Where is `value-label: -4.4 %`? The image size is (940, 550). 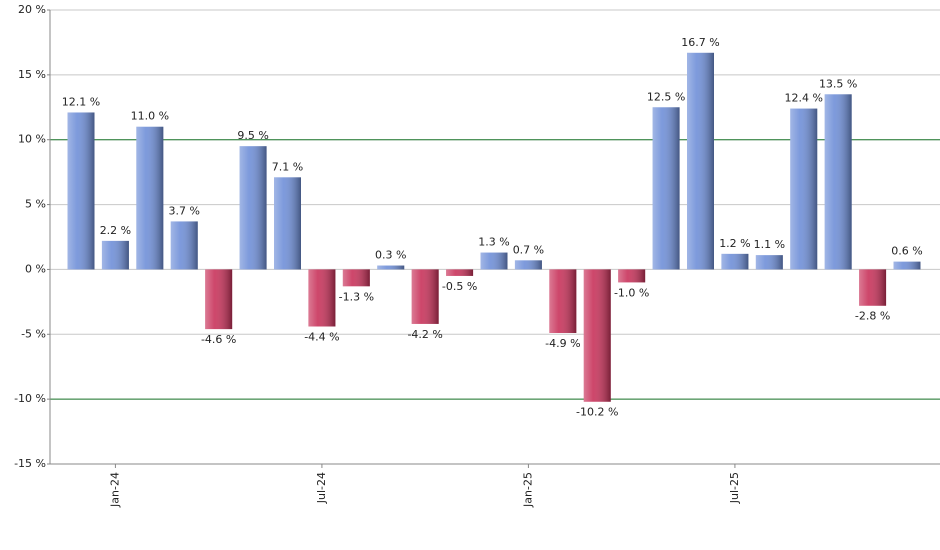
value-label: -4.4 % is located at coordinates (321, 337).